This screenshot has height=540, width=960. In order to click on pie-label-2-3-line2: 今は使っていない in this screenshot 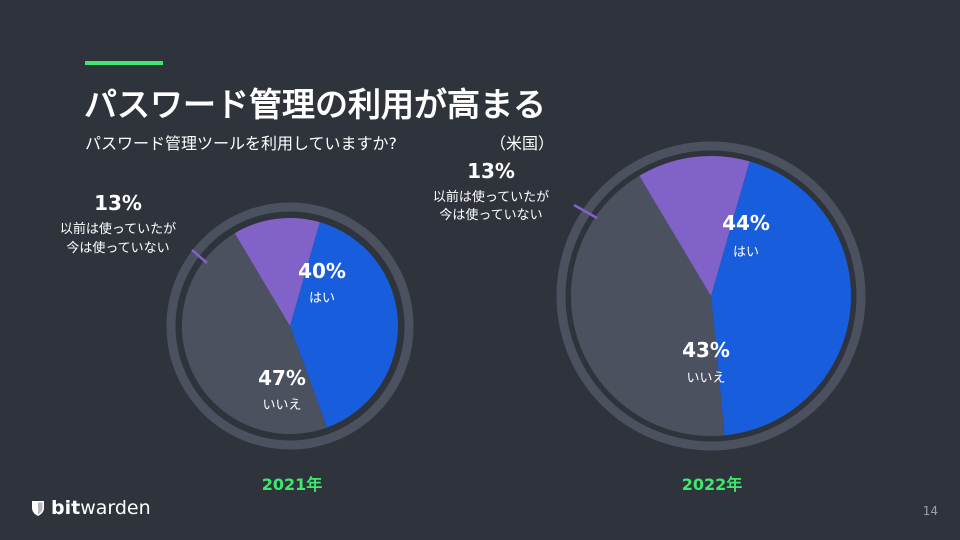, I will do `click(490, 215)`.